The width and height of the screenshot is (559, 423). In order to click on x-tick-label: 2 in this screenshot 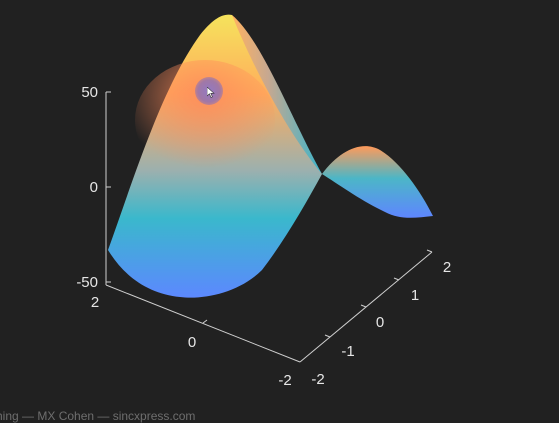, I will do `click(95, 302)`.